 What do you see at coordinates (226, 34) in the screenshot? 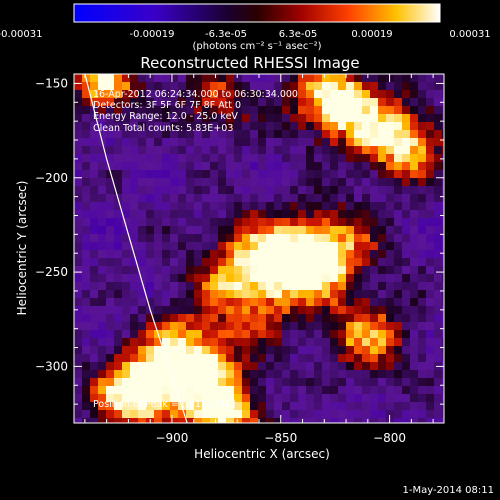
I see `colorbar-tick: -6.3e-05` at bounding box center [226, 34].